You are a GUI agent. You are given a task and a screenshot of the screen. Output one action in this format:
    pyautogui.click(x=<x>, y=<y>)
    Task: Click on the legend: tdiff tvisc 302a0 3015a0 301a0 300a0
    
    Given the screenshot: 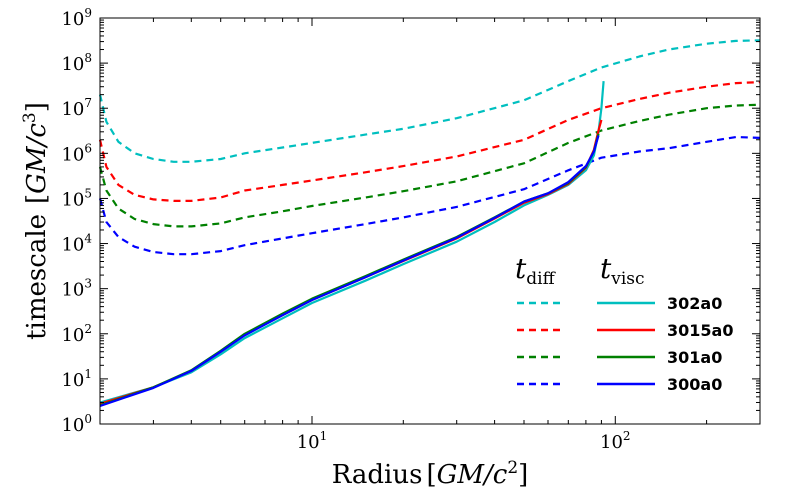 What is the action you would take?
    pyautogui.click(x=624, y=323)
    